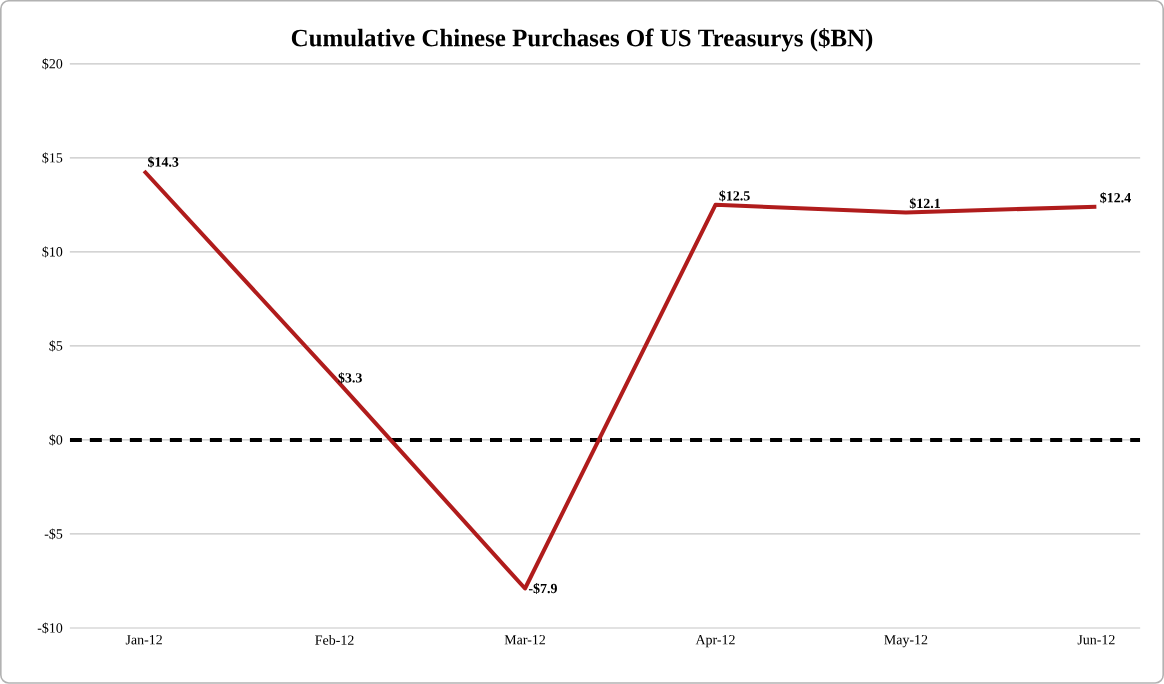 This screenshot has height=684, width=1164. What do you see at coordinates (582, 40) in the screenshot?
I see `chart-title: Cumulative Chinese Purchases Of US Treasurys ($BN)` at bounding box center [582, 40].